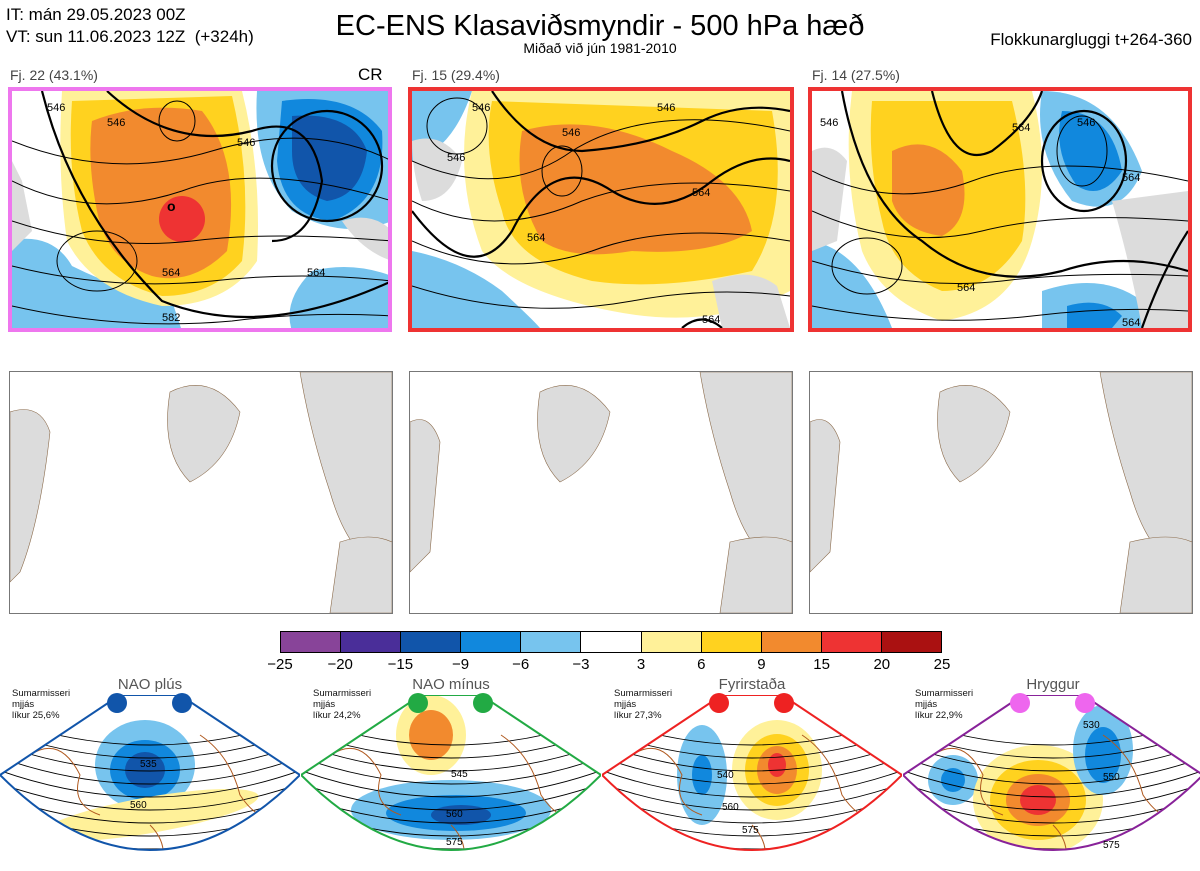 Image resolution: width=1200 pixels, height=871 pixels. Describe the element at coordinates (601, 209) in the screenshot. I see `cluster-2-map: 546 546 546 564 564 564 546` at that location.